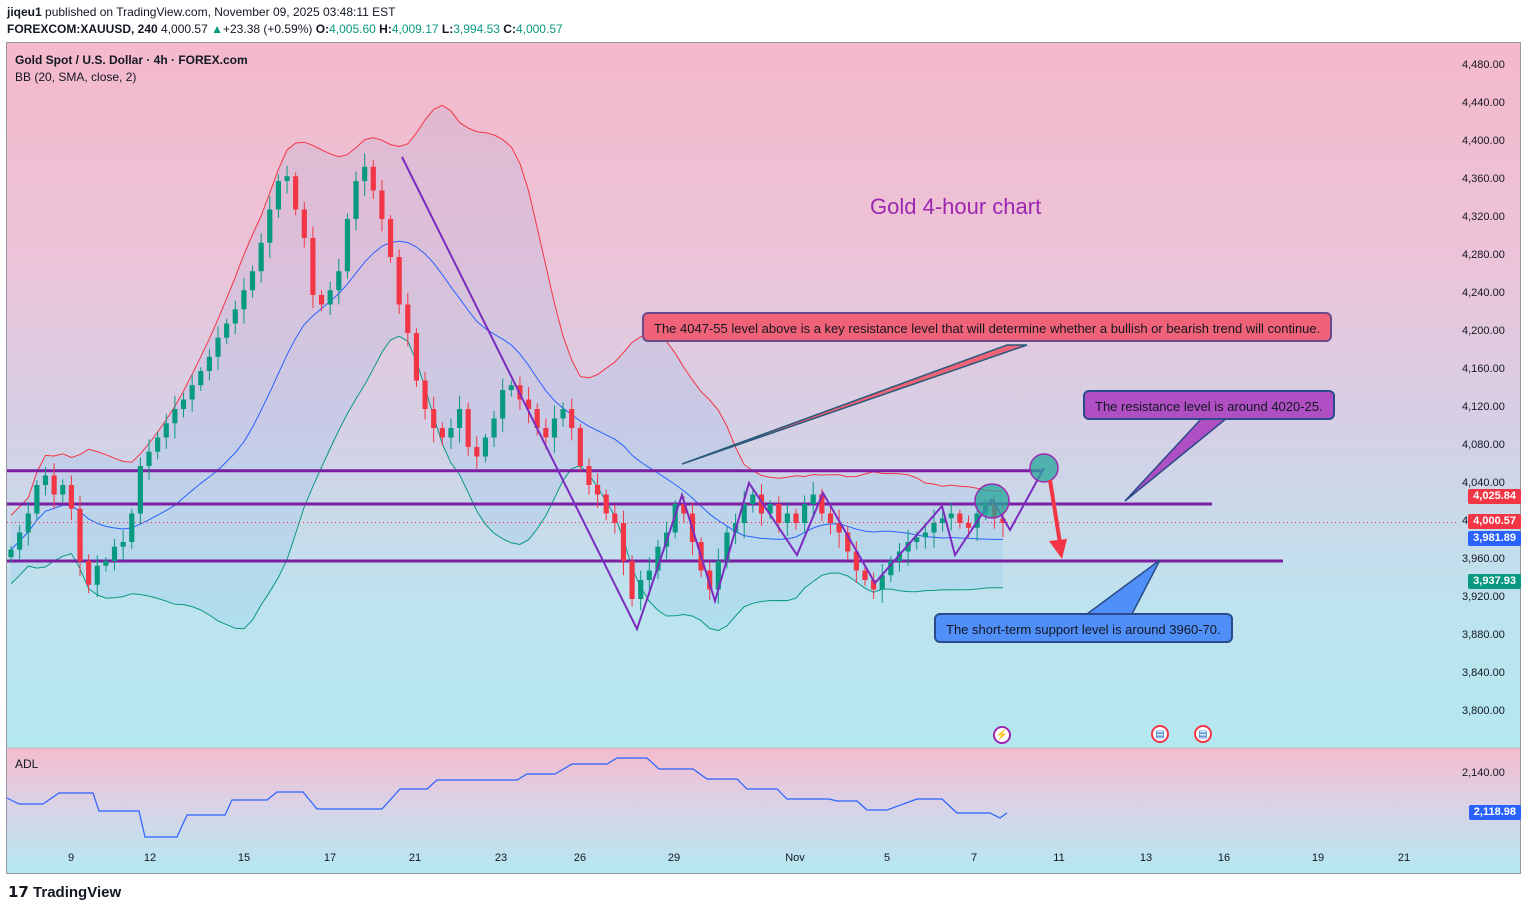 The height and width of the screenshot is (911, 1528). I want to click on instrument-legend: Gold Spot / U.S. Dollar · 4h · FOREX.com, so click(131, 60).